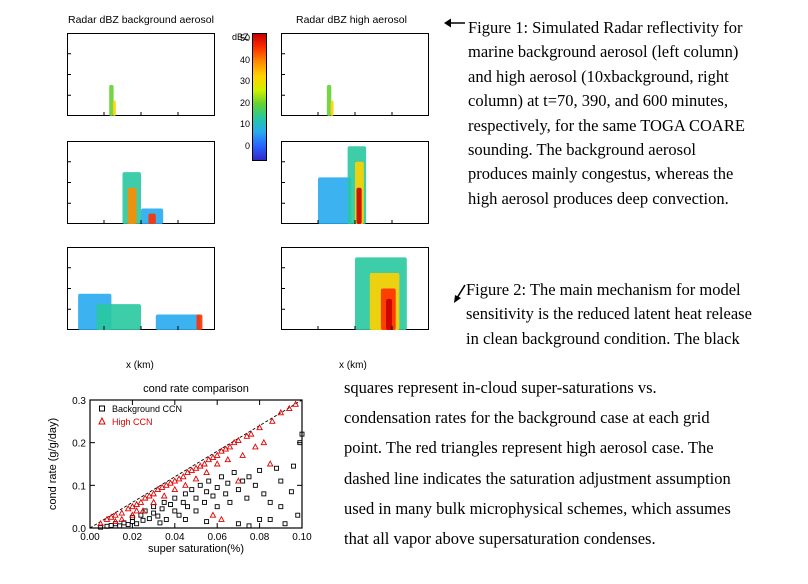 The height and width of the screenshot is (584, 808). I want to click on radar-ylabel-row1, so click(25, 73).